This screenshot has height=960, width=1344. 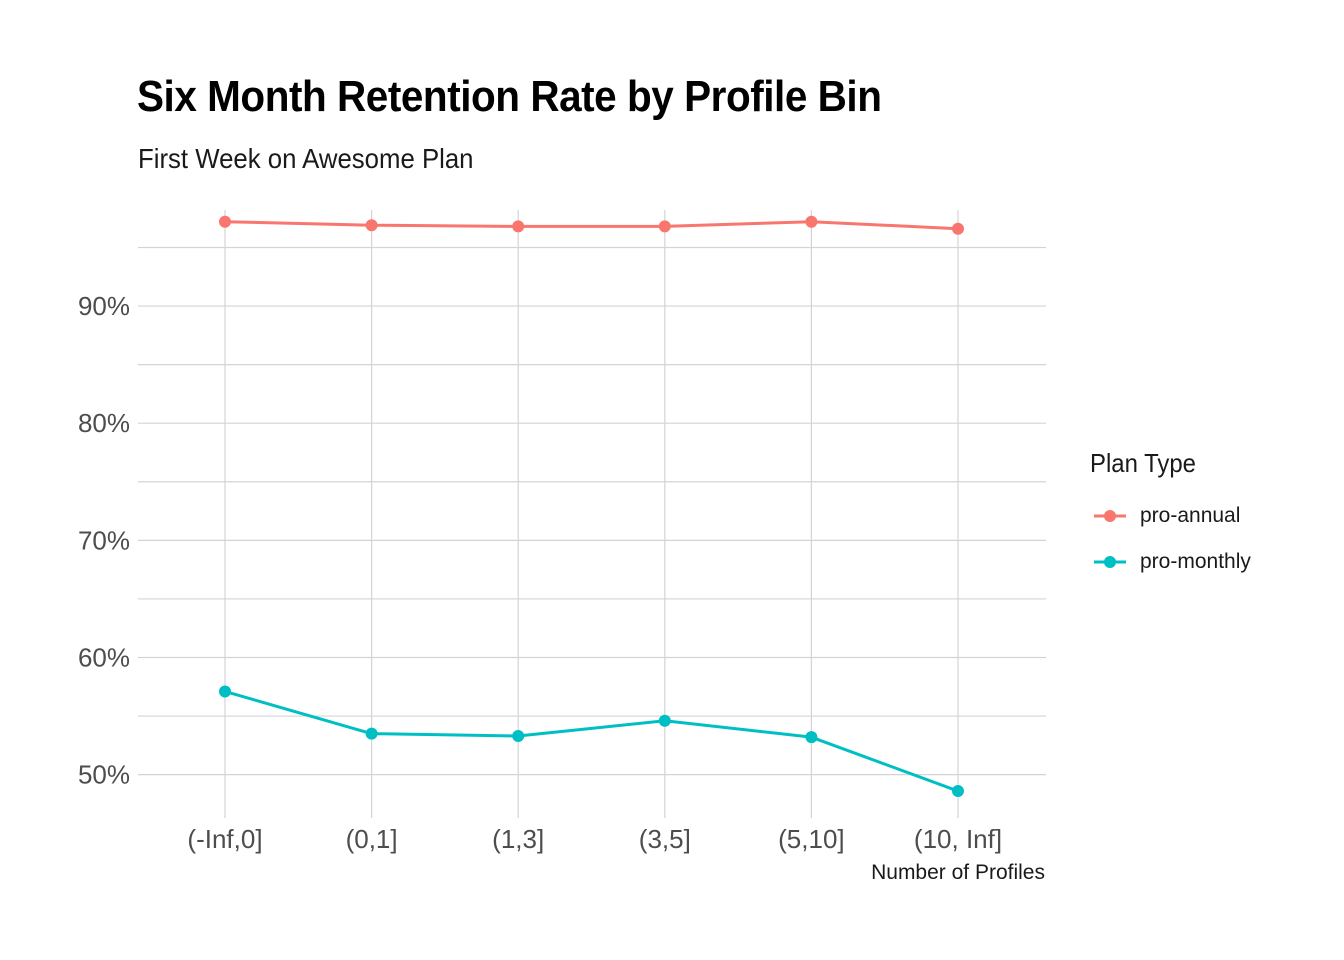 What do you see at coordinates (1190, 515) in the screenshot?
I see `legend-label: pro-annual` at bounding box center [1190, 515].